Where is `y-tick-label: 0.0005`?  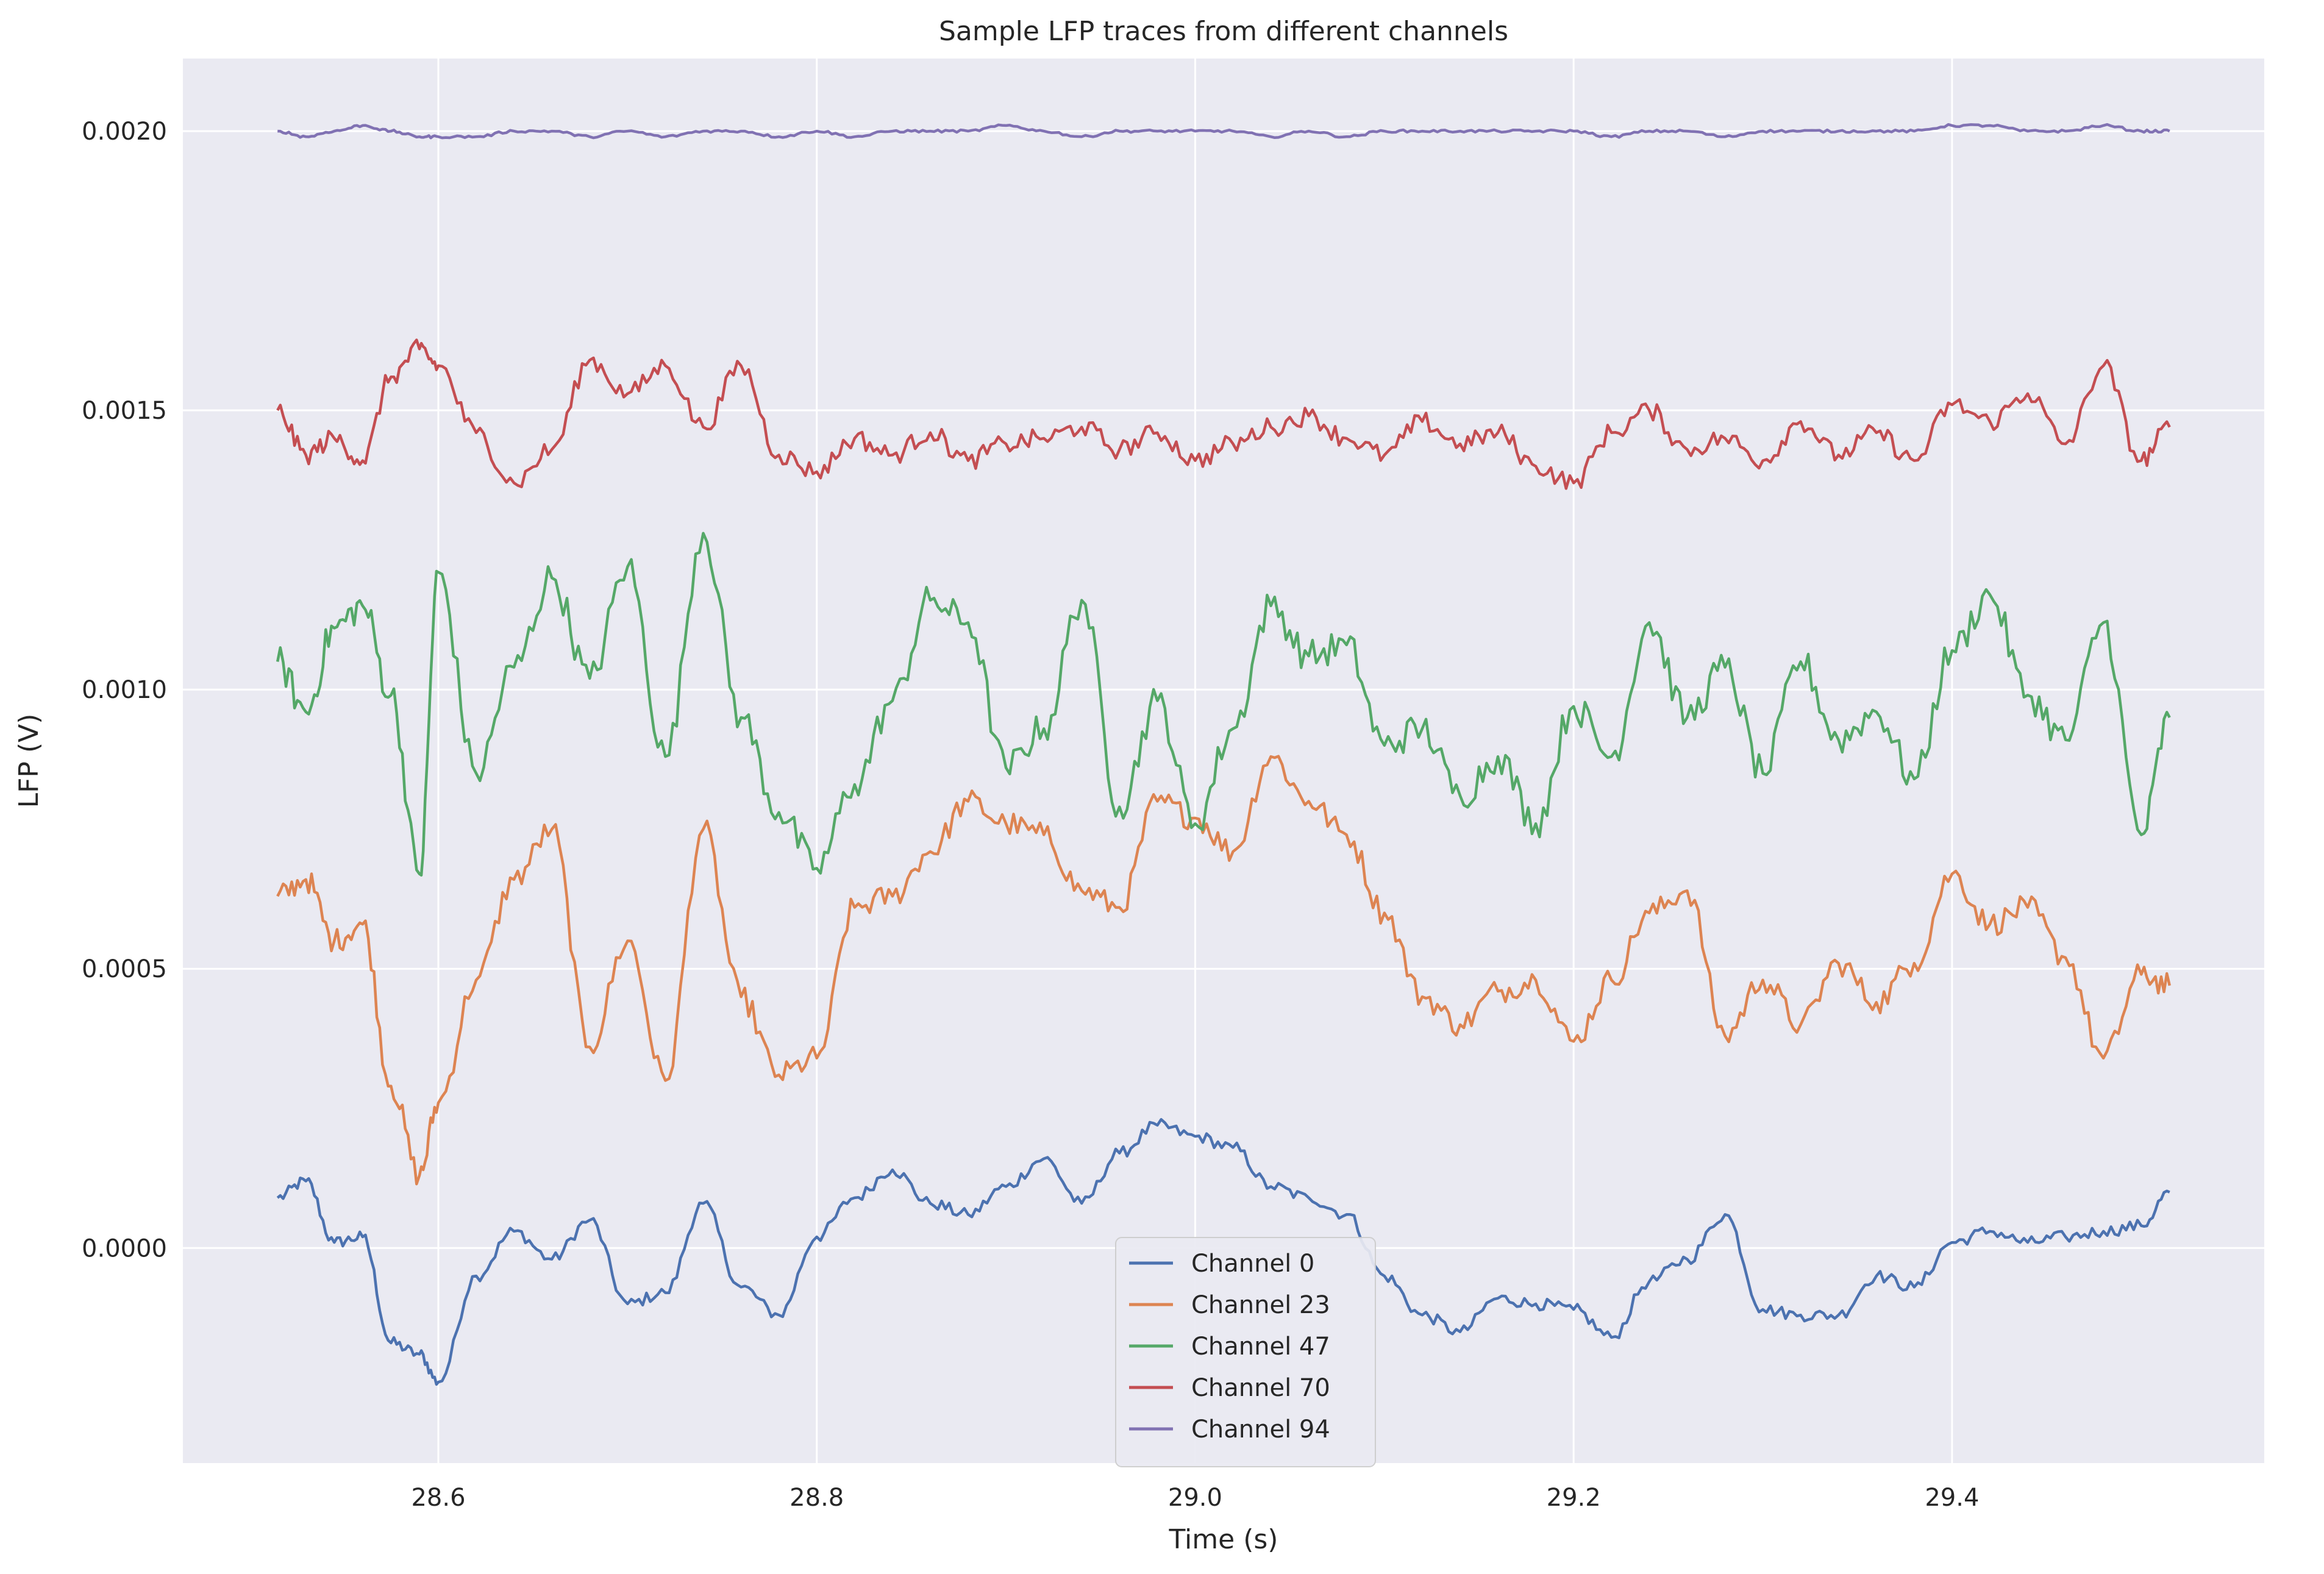 y-tick-label: 0.0005 is located at coordinates (125, 969).